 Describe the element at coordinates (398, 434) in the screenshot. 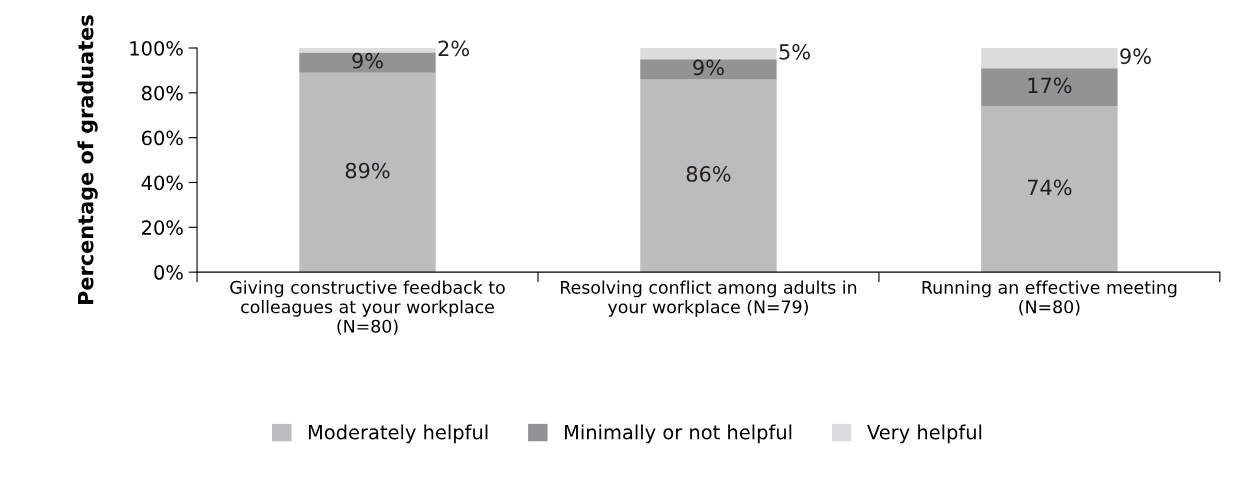

I see `legend-label: Moderately helpful` at that location.